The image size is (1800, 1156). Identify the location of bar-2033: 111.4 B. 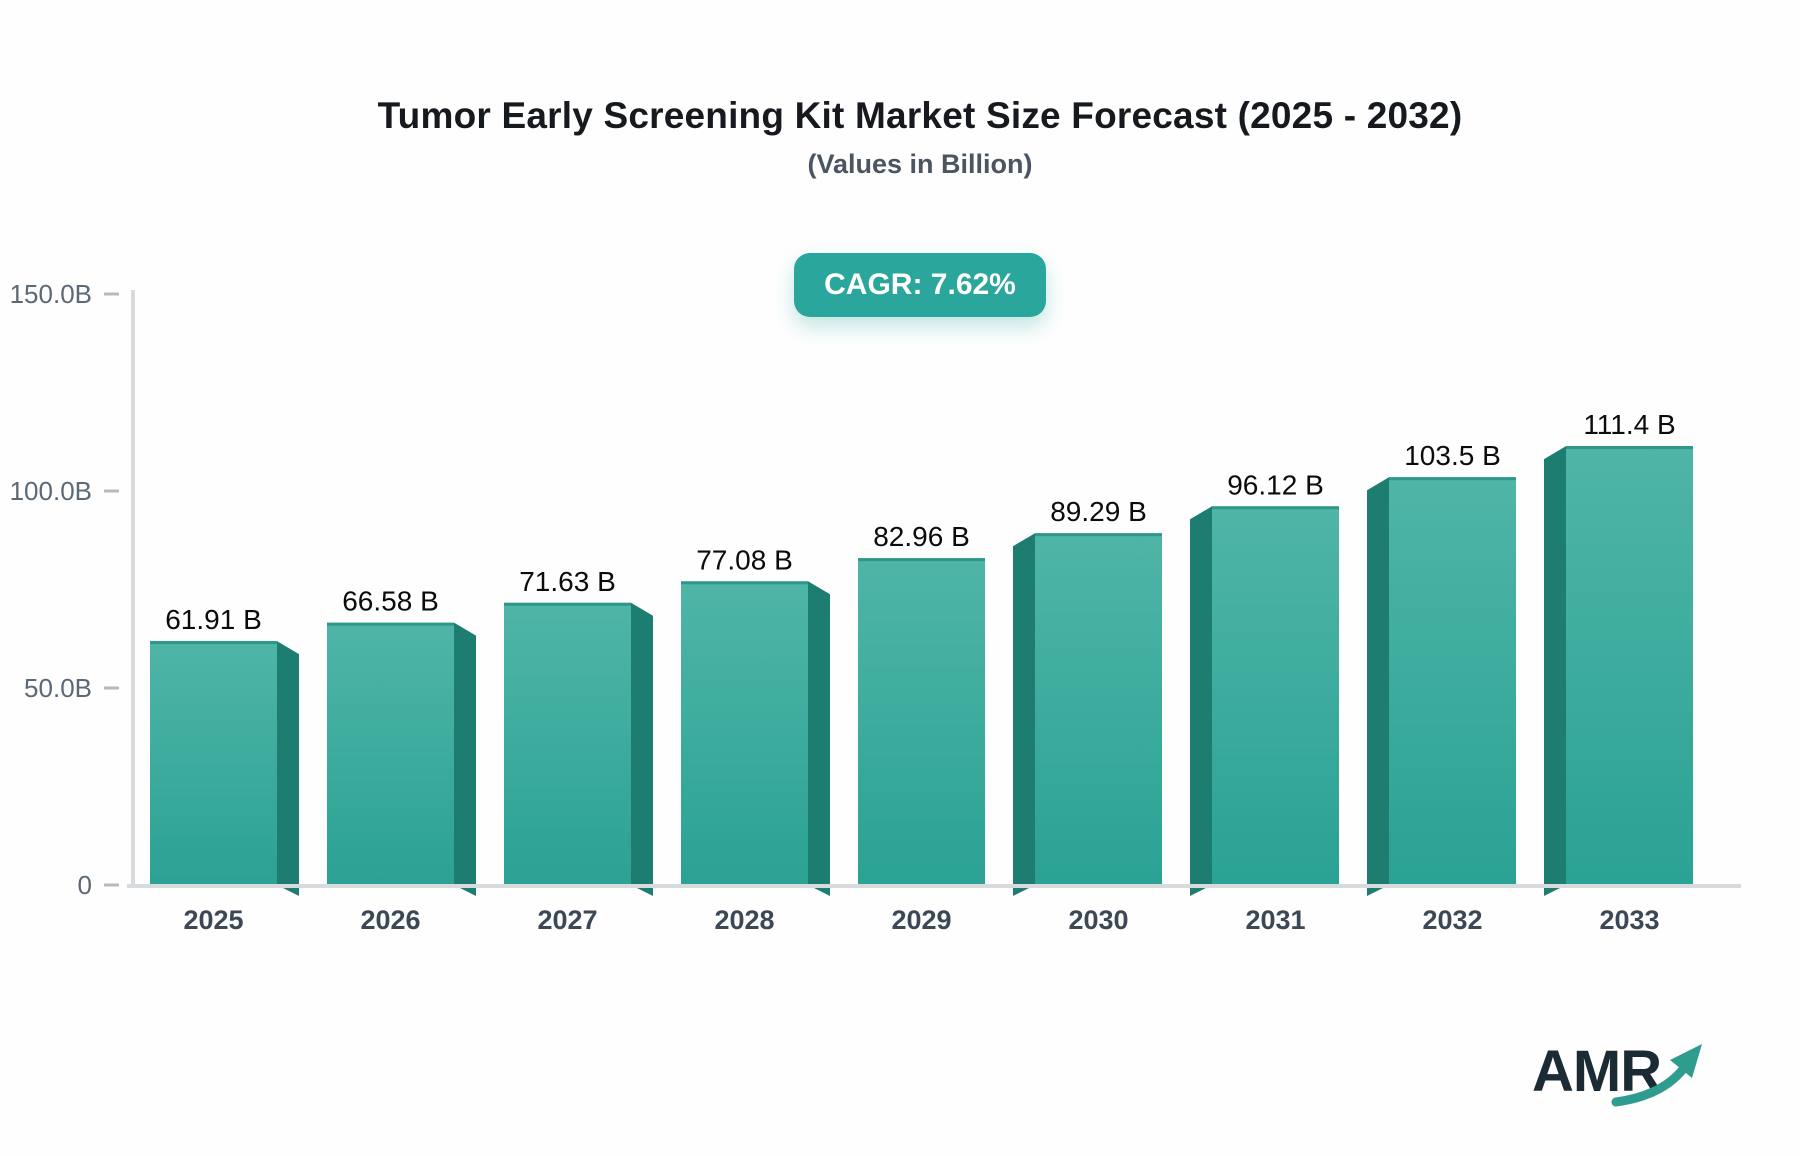
(1618, 652).